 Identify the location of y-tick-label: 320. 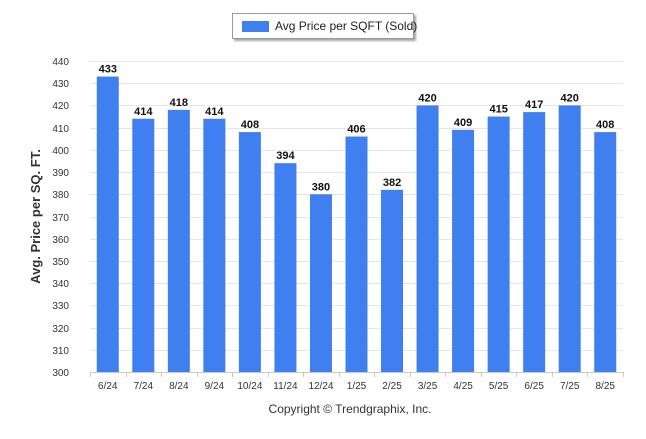
(60, 329).